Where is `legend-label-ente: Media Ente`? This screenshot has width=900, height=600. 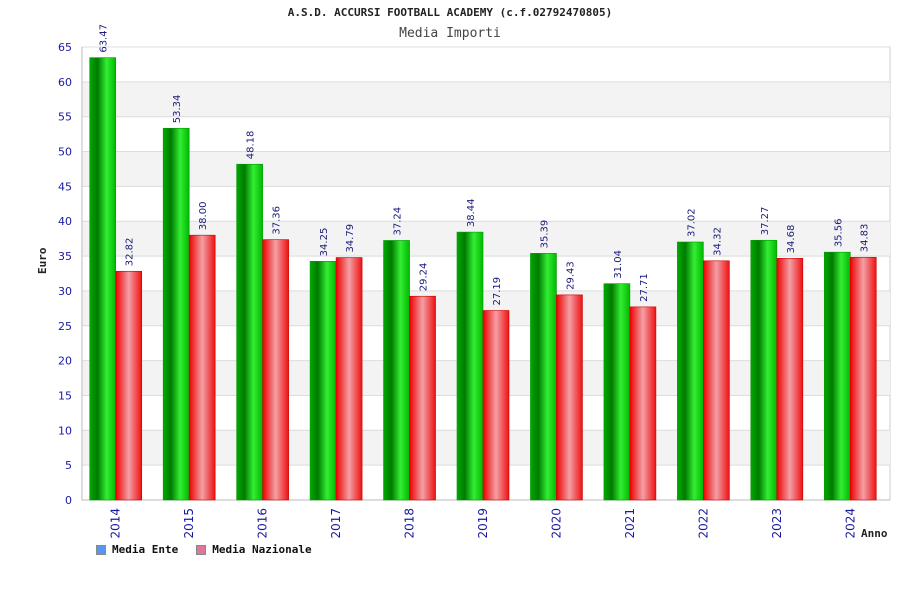
legend-label-ente: Media Ente is located at coordinates (145, 549).